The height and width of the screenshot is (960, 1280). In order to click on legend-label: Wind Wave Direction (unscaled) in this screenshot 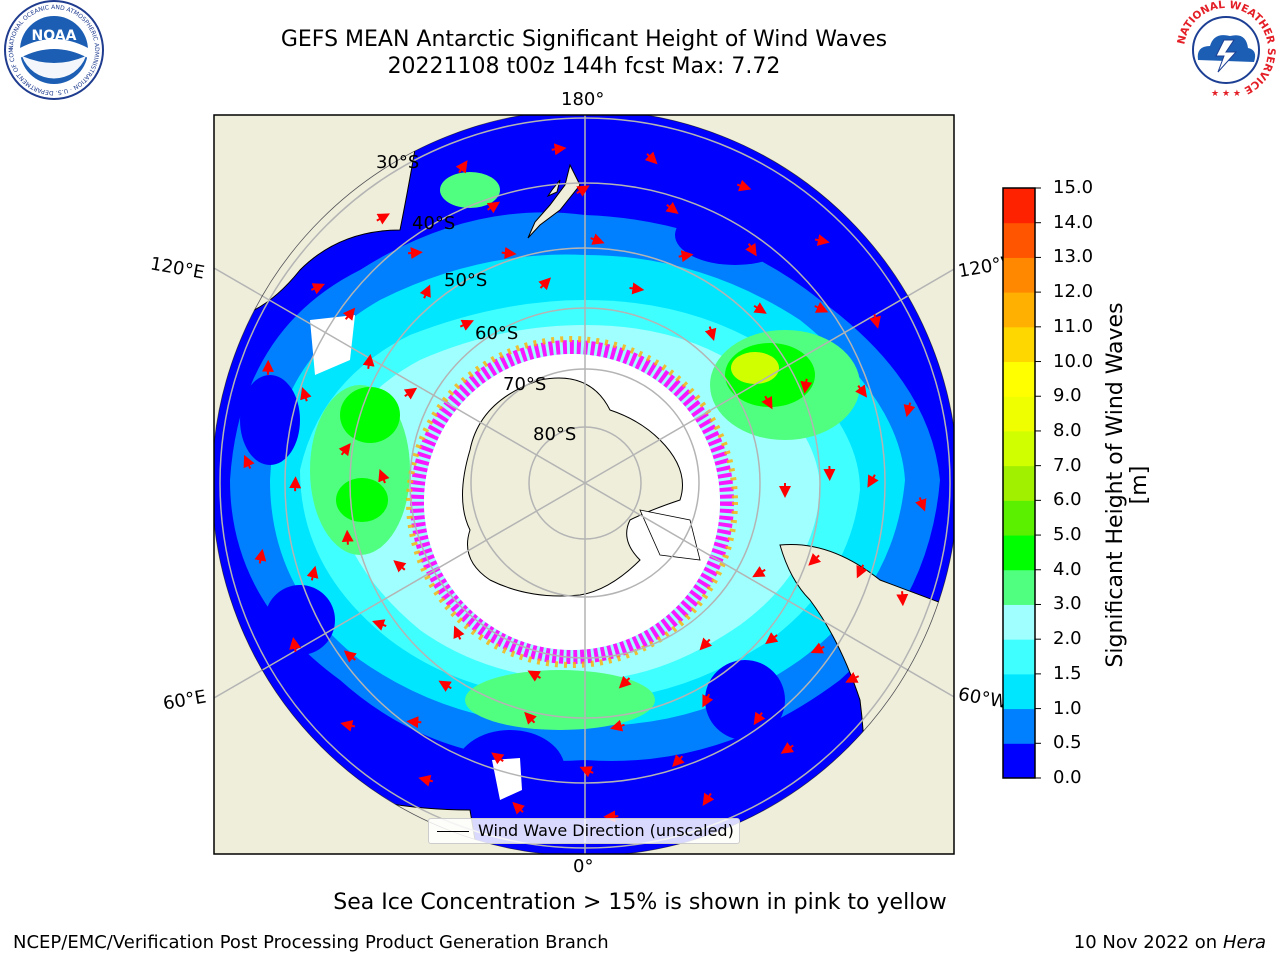, I will do `click(606, 830)`.